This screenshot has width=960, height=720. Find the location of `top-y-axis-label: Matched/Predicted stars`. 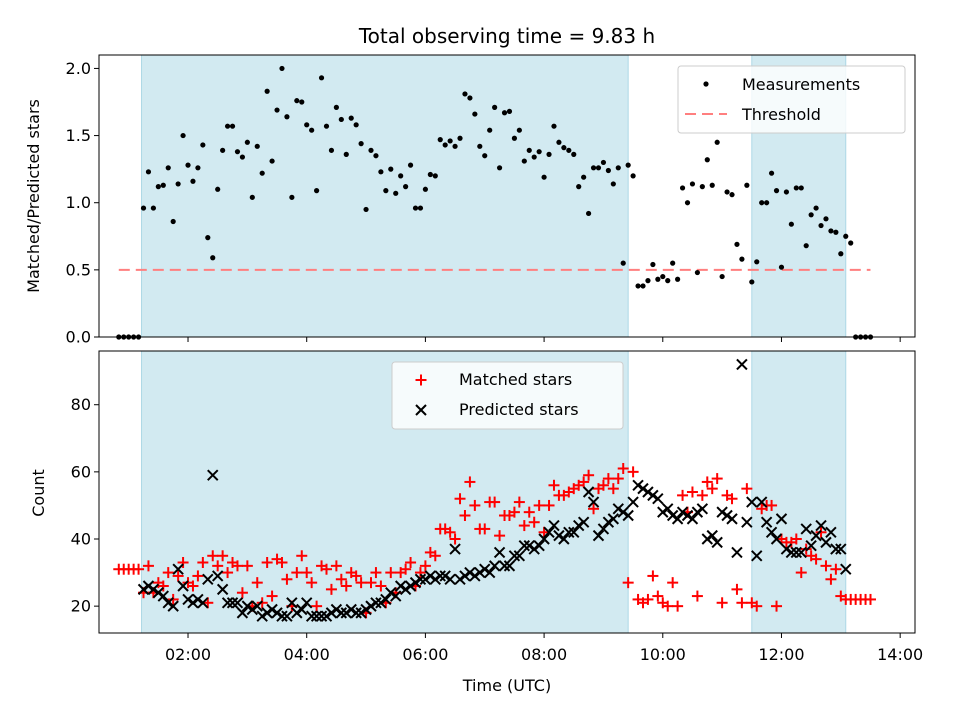

top-y-axis-label: Matched/Predicted stars is located at coordinates (33, 196).